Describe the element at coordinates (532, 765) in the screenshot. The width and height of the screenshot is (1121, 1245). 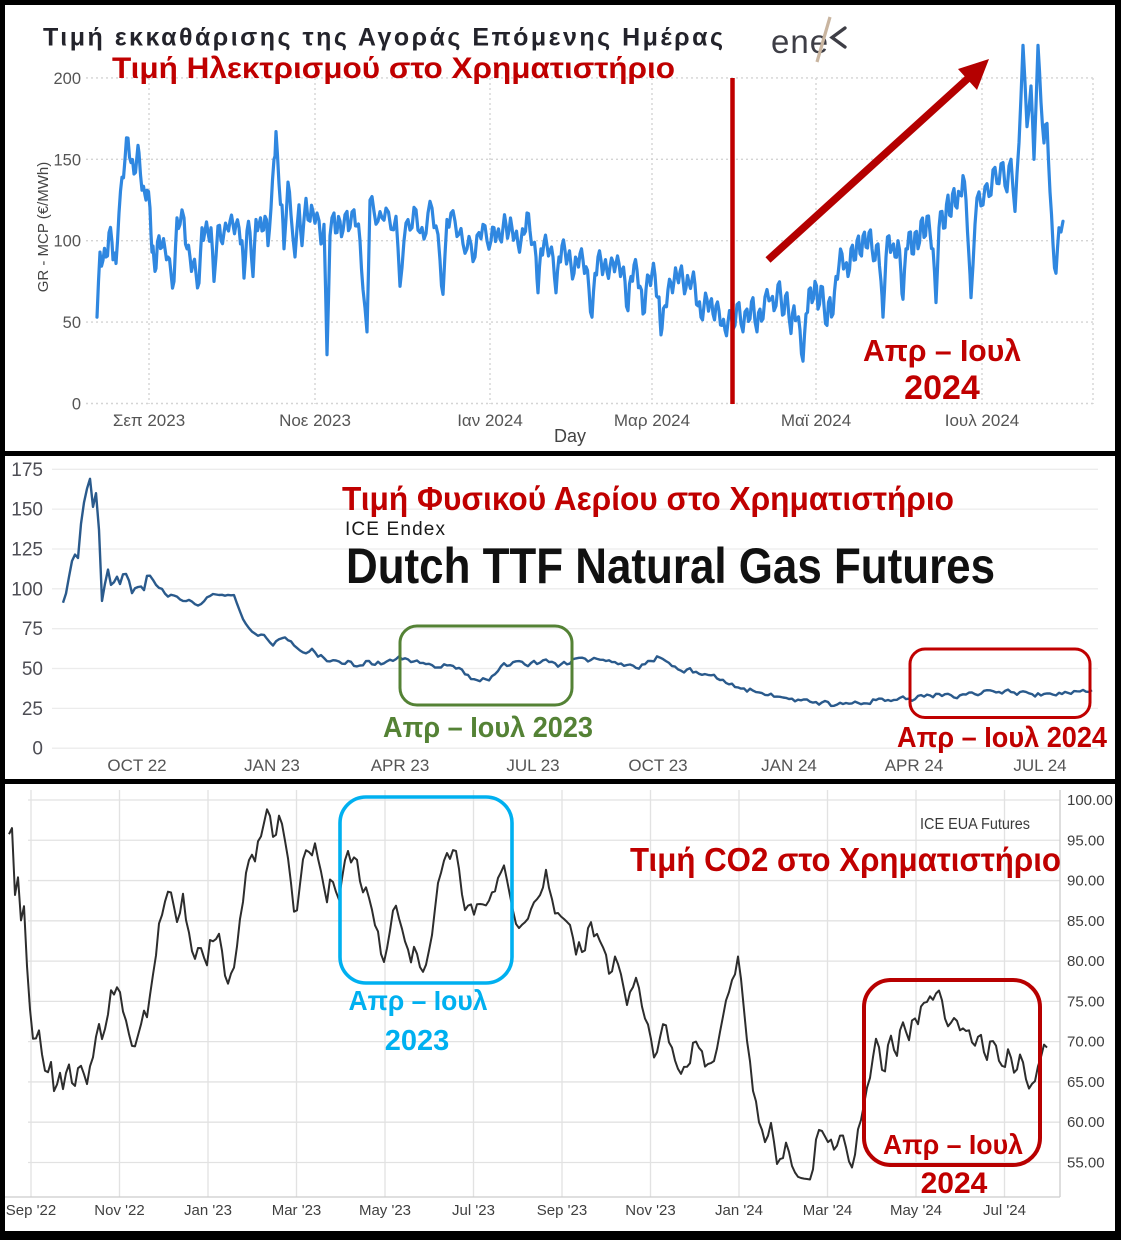
I see `svg-text: JUL 23` at that location.